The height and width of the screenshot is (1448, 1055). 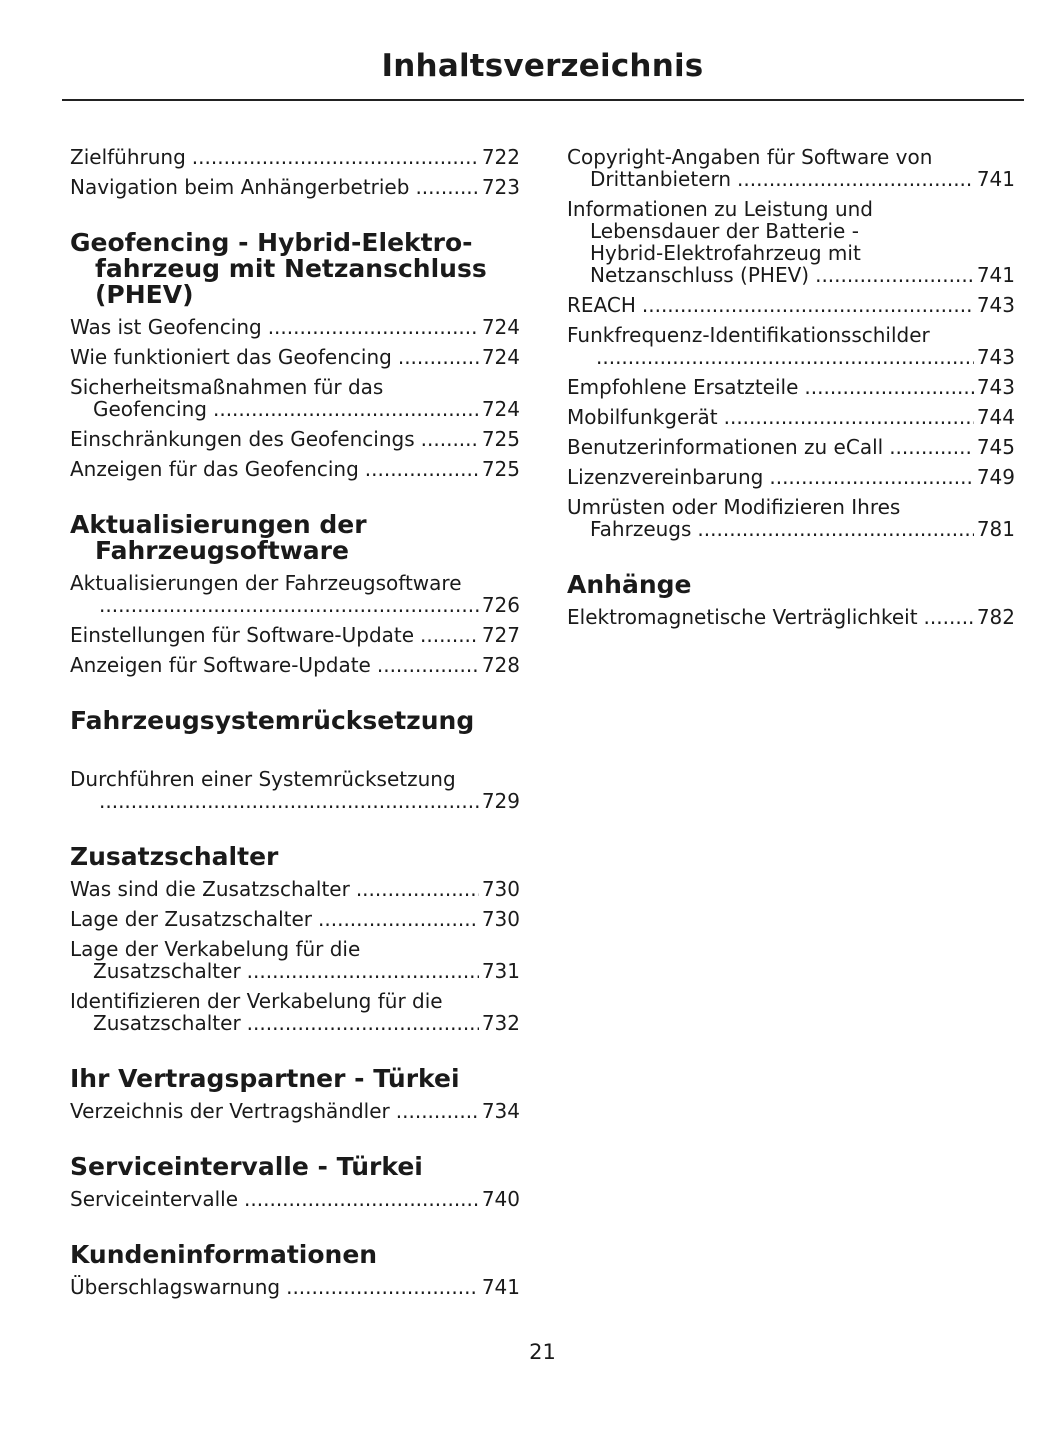 I want to click on toc-entry: Serviceintervalle 740, so click(x=295, y=1199).